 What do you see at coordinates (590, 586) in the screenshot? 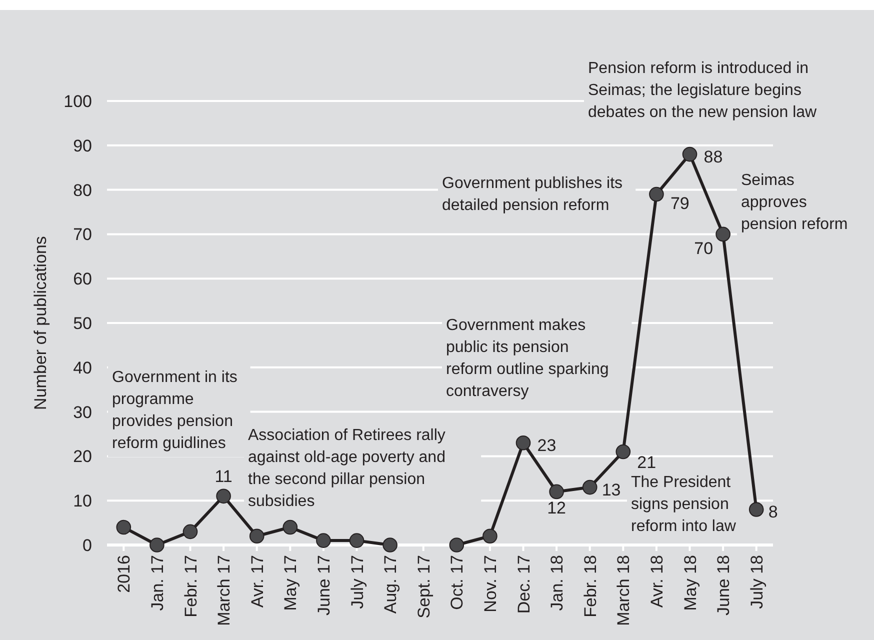
I see `x-tick-label: Febr. 18` at bounding box center [590, 586].